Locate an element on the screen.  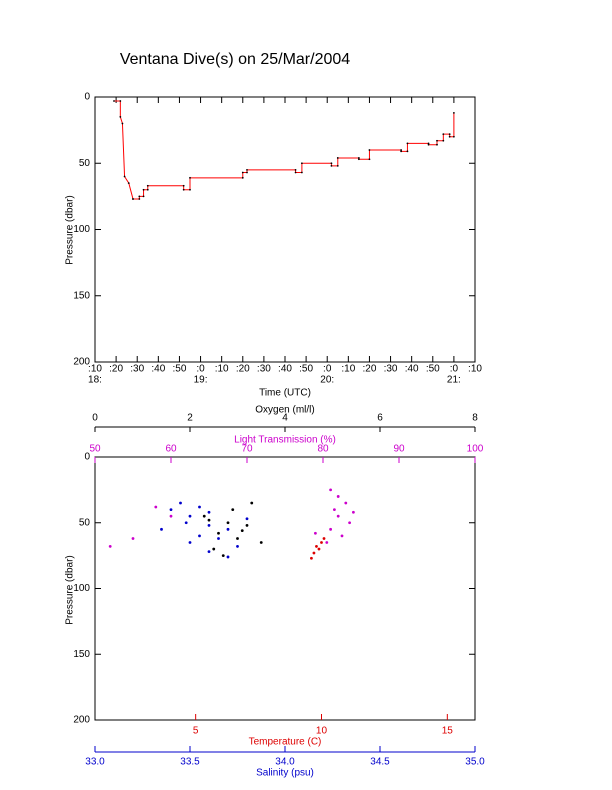
x-axis-title: Oxygen (ml/l) is located at coordinates (284, 410).